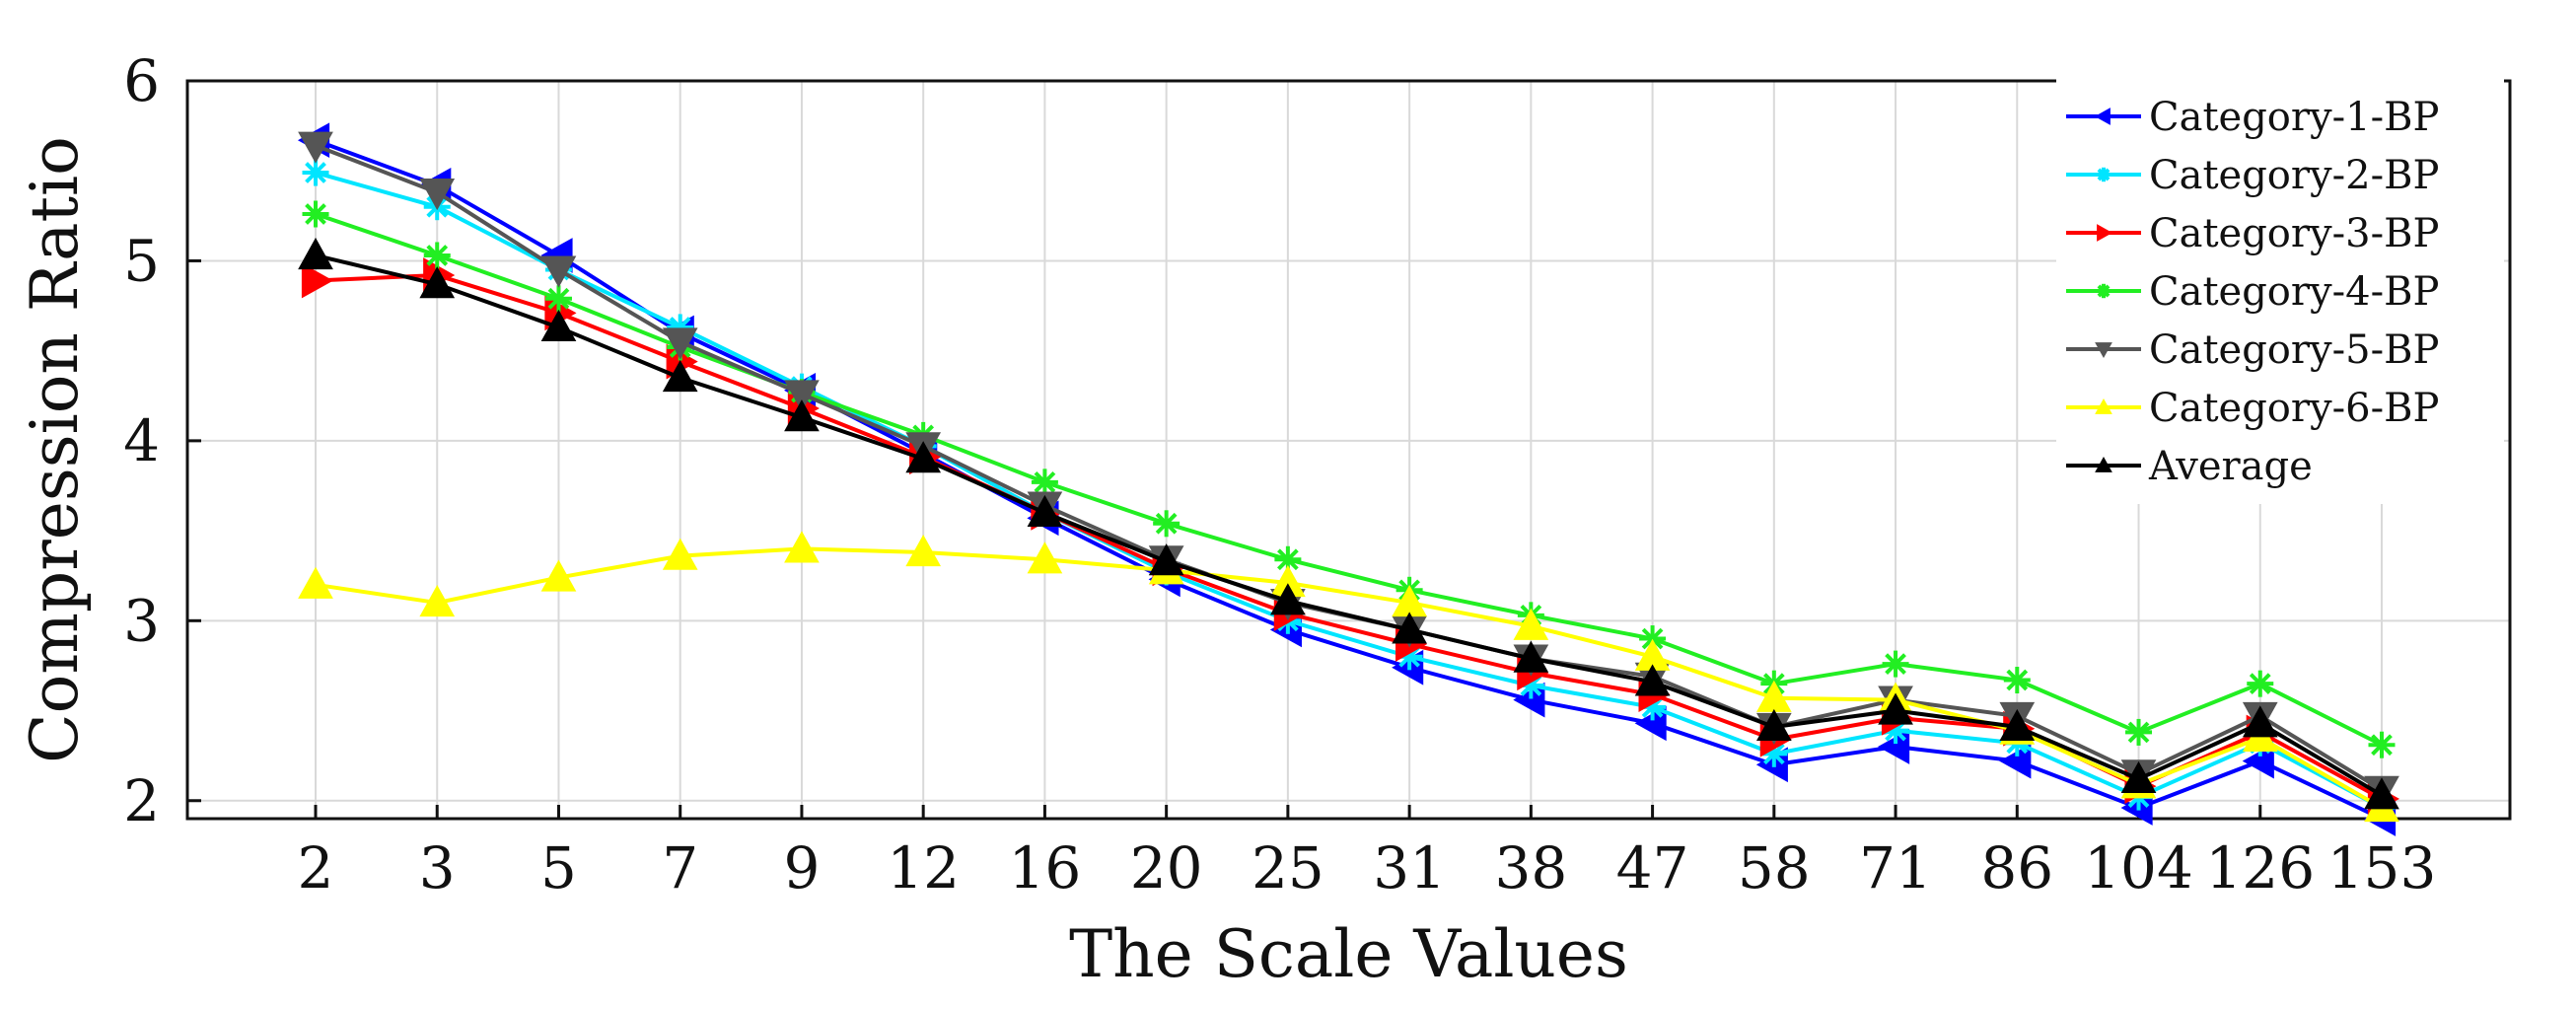 This screenshot has width=2576, height=1010. I want to click on x-tick-label: 2, so click(316, 868).